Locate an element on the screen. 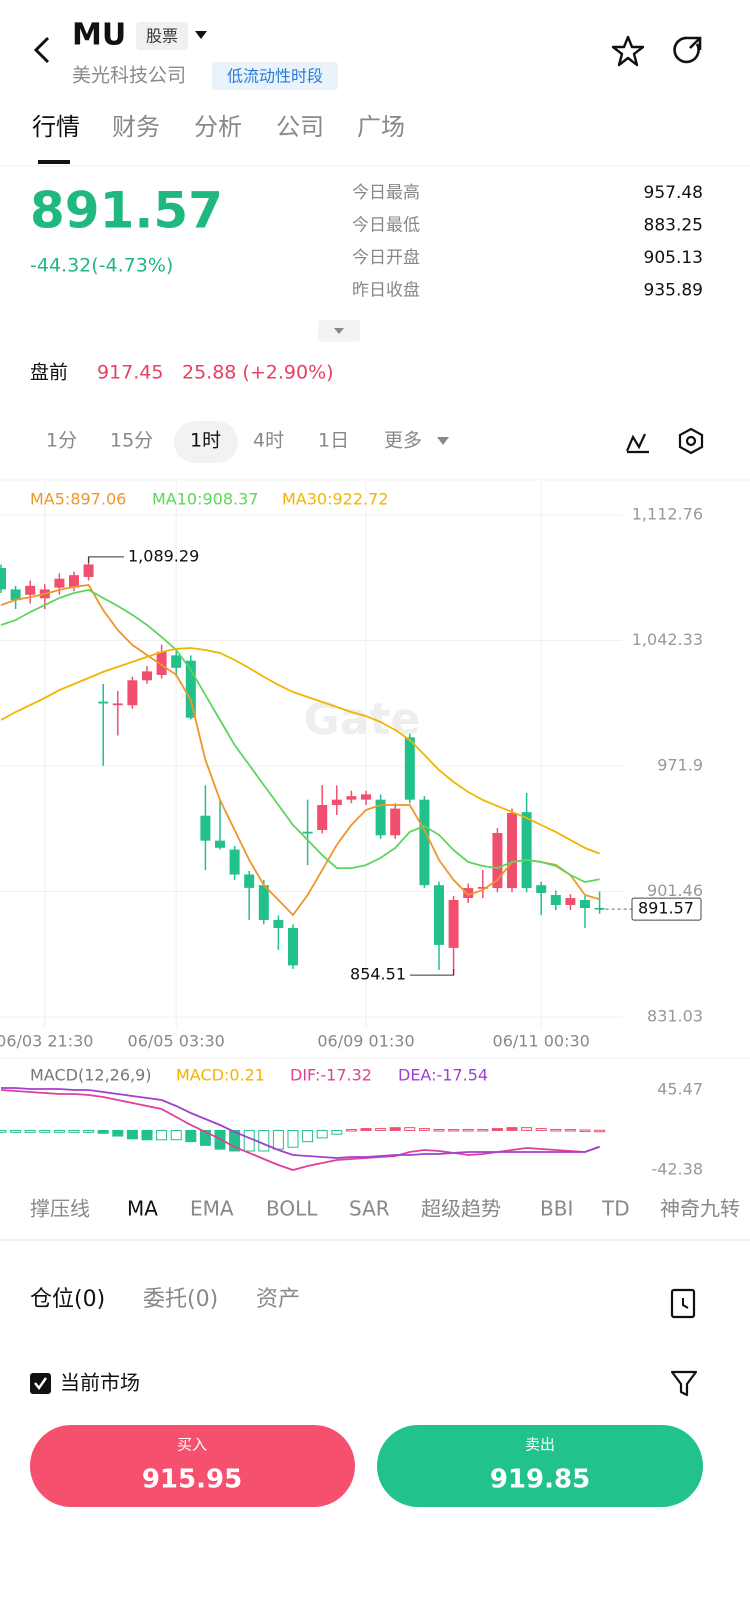 Image resolution: width=750 pixels, height=1605 pixels. legend-entry: MA10:908.37 is located at coordinates (205, 499).